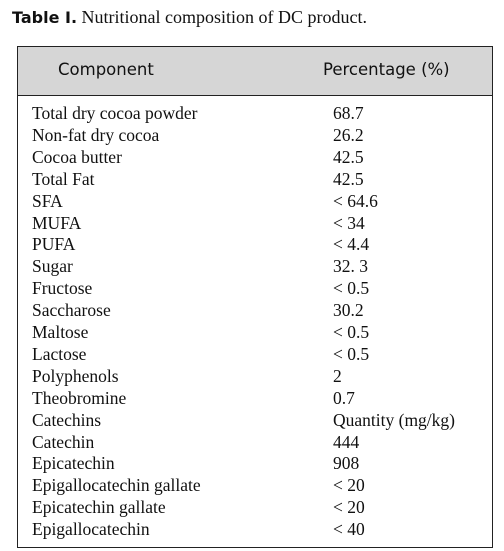 This screenshot has width=504, height=551. What do you see at coordinates (386, 69) in the screenshot?
I see `header-cell: Percentage (%)` at bounding box center [386, 69].